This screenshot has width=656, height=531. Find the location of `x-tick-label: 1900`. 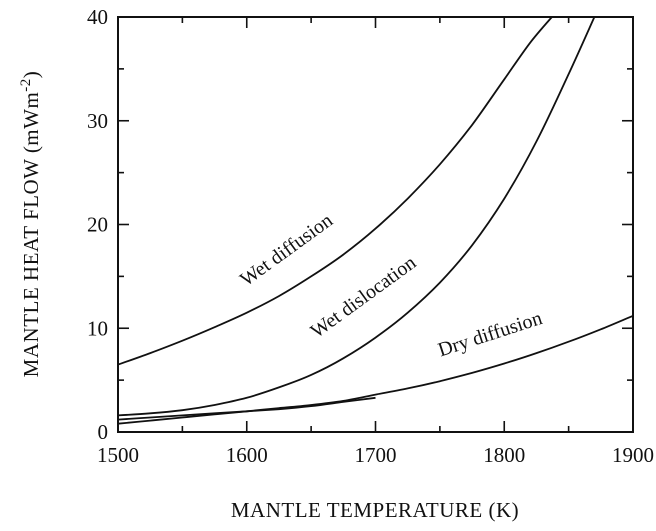

x-tick-label: 1900 is located at coordinates (633, 455).